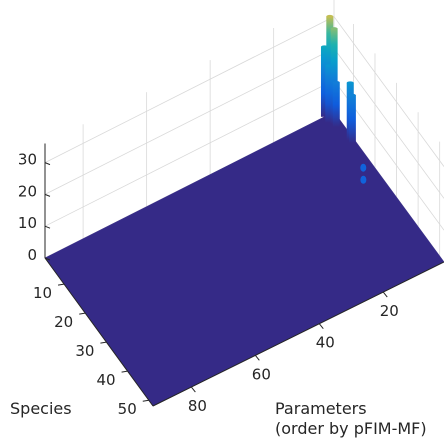 The image size is (444, 443). Describe the element at coordinates (27, 223) in the screenshot. I see `z-tick-label-10: 10` at that location.